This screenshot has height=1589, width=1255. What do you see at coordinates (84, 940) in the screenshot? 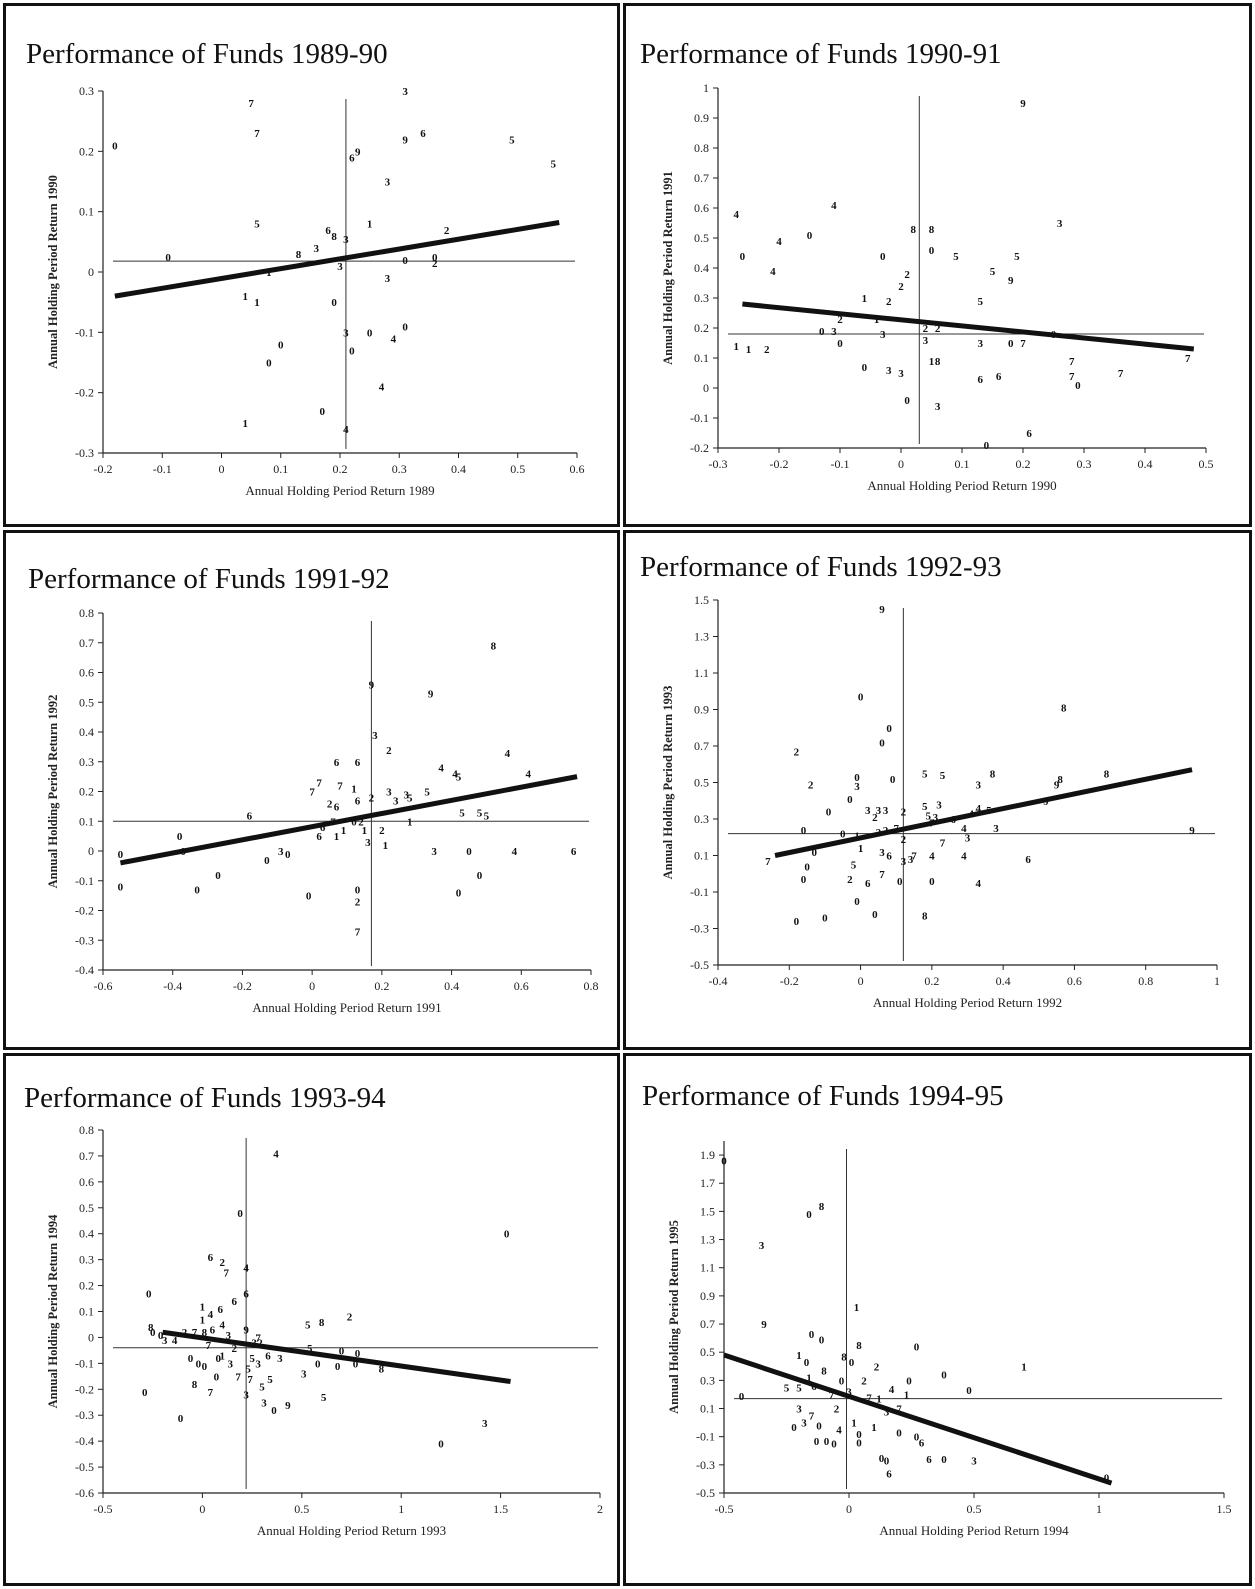
I see `y-tick-label: -0.3` at bounding box center [84, 940].